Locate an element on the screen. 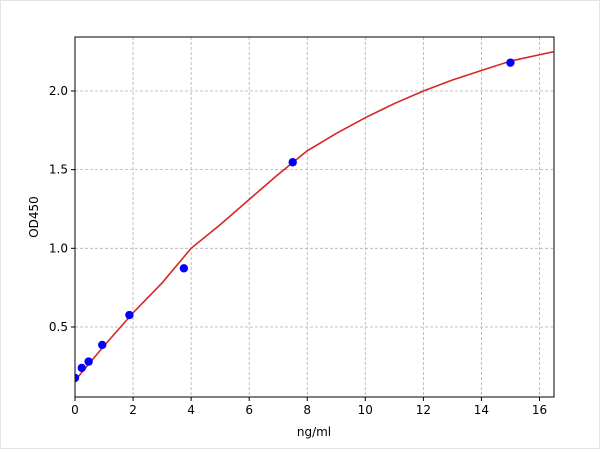 This screenshot has width=600, height=449. x-tick-label: 6 is located at coordinates (249, 410).